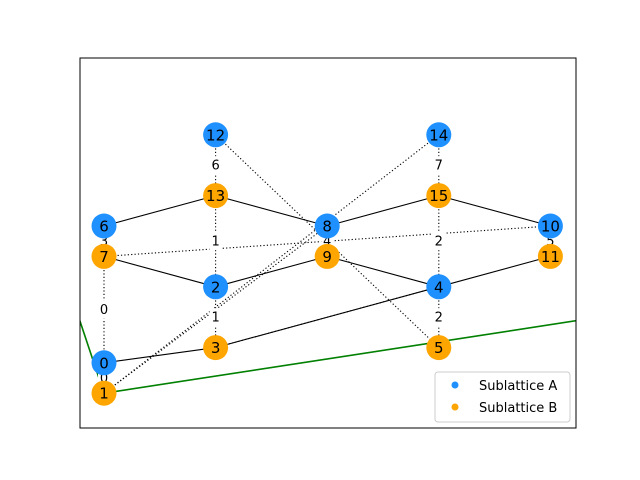 The width and height of the screenshot is (640, 480). I want to click on node-label: 7, so click(104, 257).